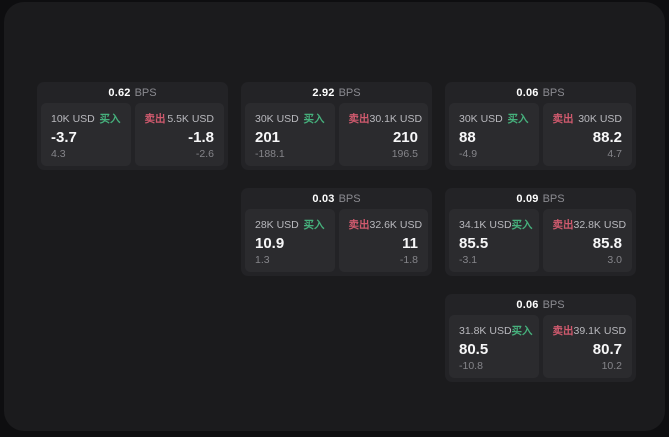 Image resolution: width=669 pixels, height=437 pixels. What do you see at coordinates (587, 346) in the screenshot?
I see `sell-quote-tile: 卖出 39.1K USD 80.7 10.2` at bounding box center [587, 346].